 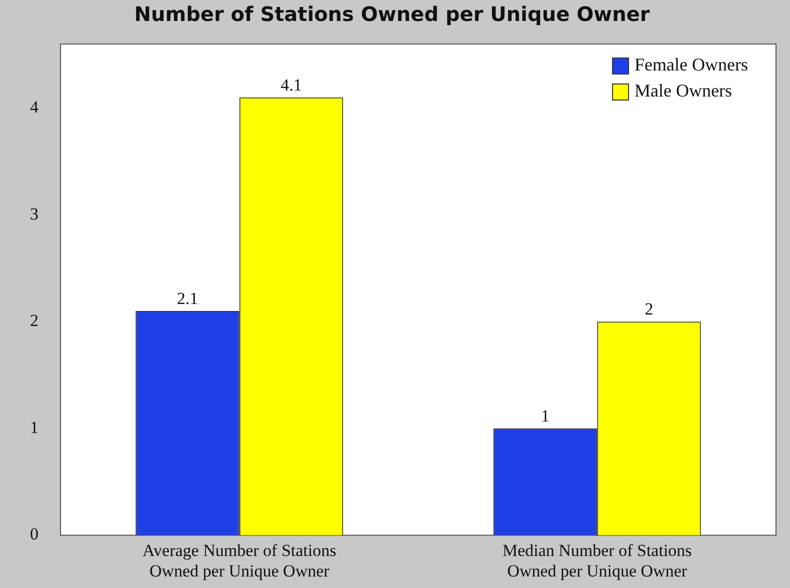 I want to click on y-tick-label: 2, so click(x=34, y=320).